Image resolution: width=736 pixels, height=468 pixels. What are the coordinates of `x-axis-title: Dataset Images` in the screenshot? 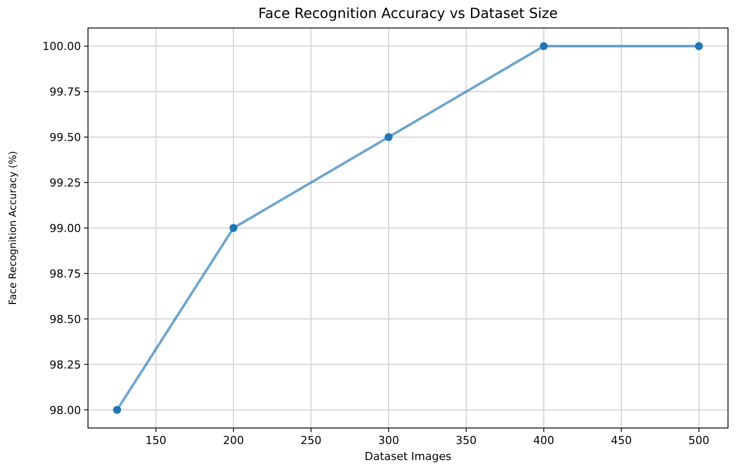 It's located at (408, 456).